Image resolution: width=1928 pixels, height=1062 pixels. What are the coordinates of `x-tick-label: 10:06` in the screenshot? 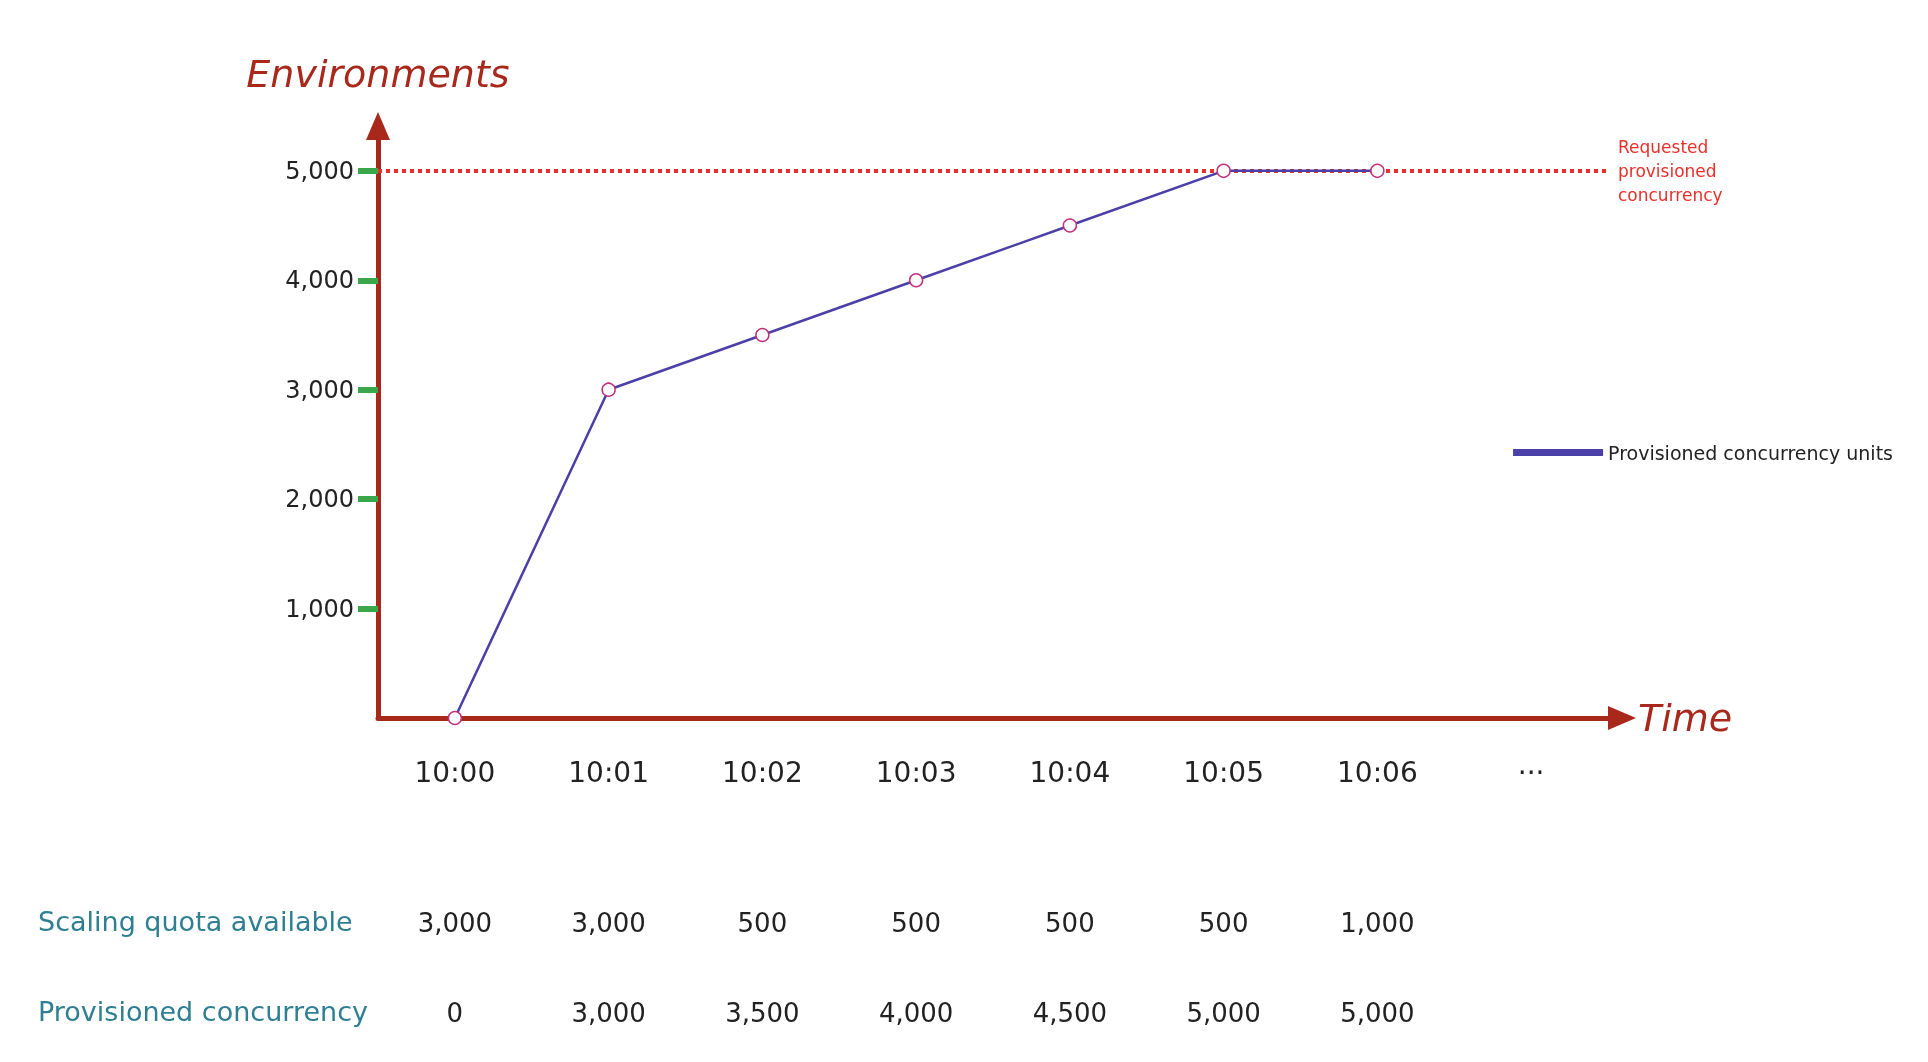 It's located at (1377, 772).